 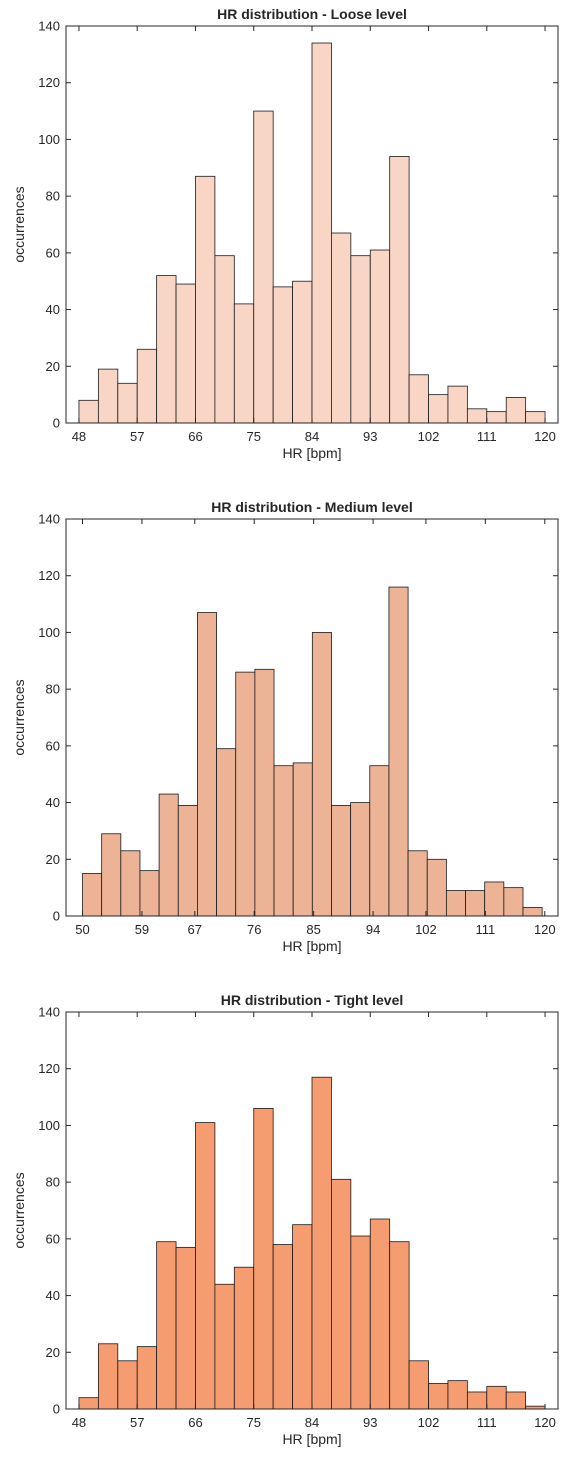 I want to click on x-tick-label: 85, so click(x=313, y=929).